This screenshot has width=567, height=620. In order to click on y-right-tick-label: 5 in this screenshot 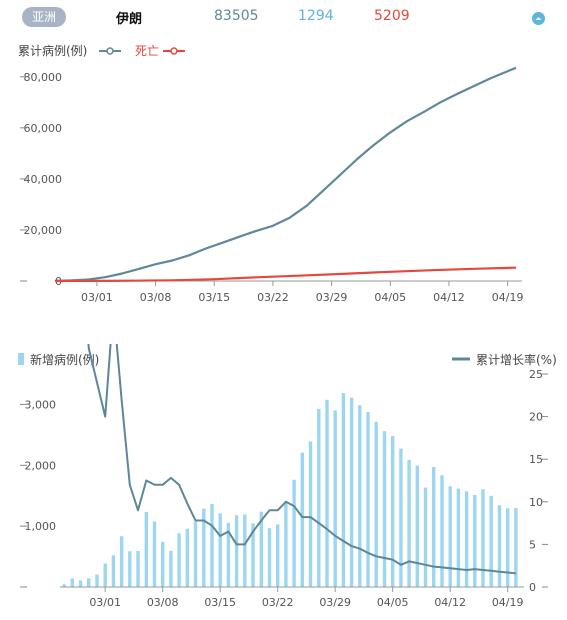, I will do `click(532, 544)`.